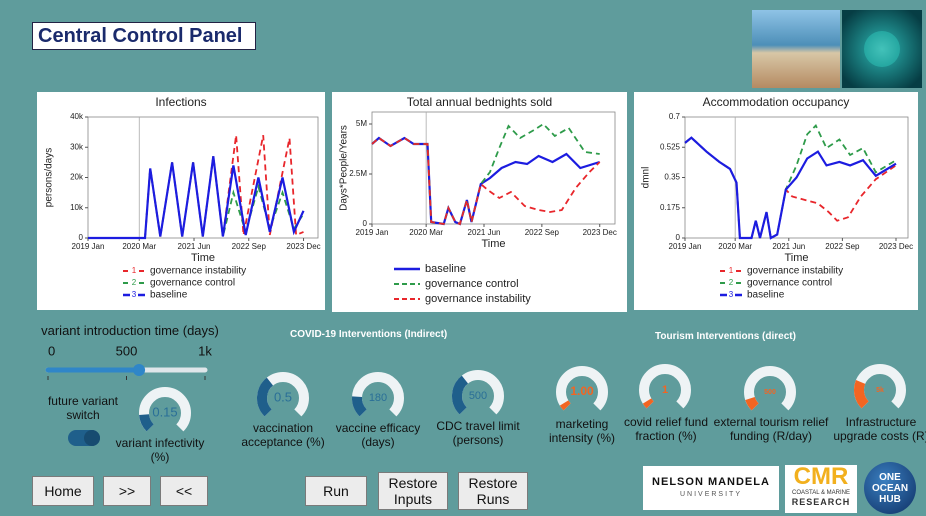 This screenshot has width=926, height=516. What do you see at coordinates (725, 336) in the screenshot?
I see `section-title: Tourism Interventions (direct)` at bounding box center [725, 336].